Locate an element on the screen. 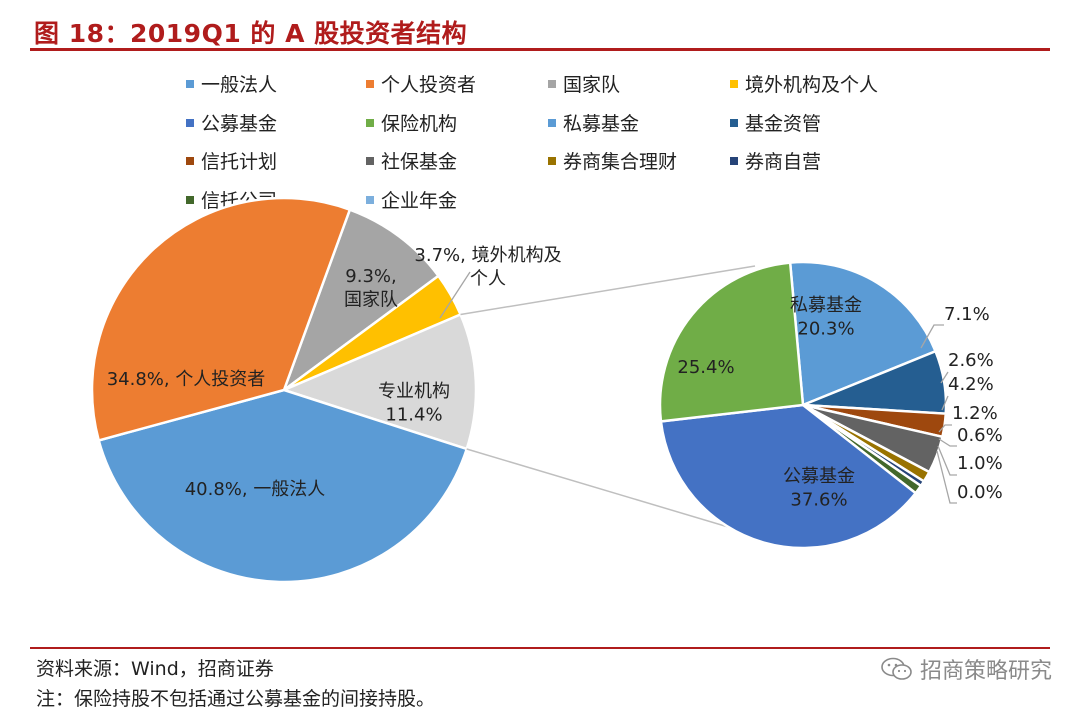 The width and height of the screenshot is (1080, 715). wechat-icon is located at coordinates (896, 668).